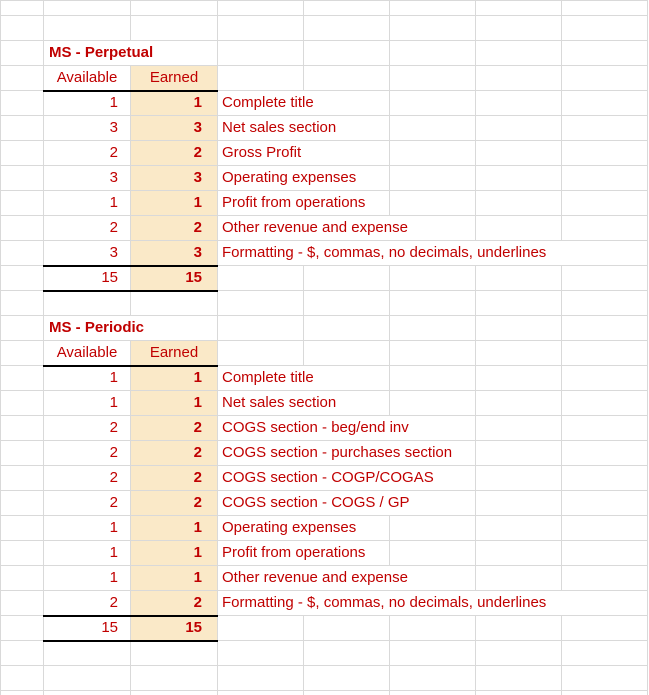 This screenshot has width=649, height=695. I want to click on rubric-item-label: COGS section - beg/end inv, so click(346, 428).